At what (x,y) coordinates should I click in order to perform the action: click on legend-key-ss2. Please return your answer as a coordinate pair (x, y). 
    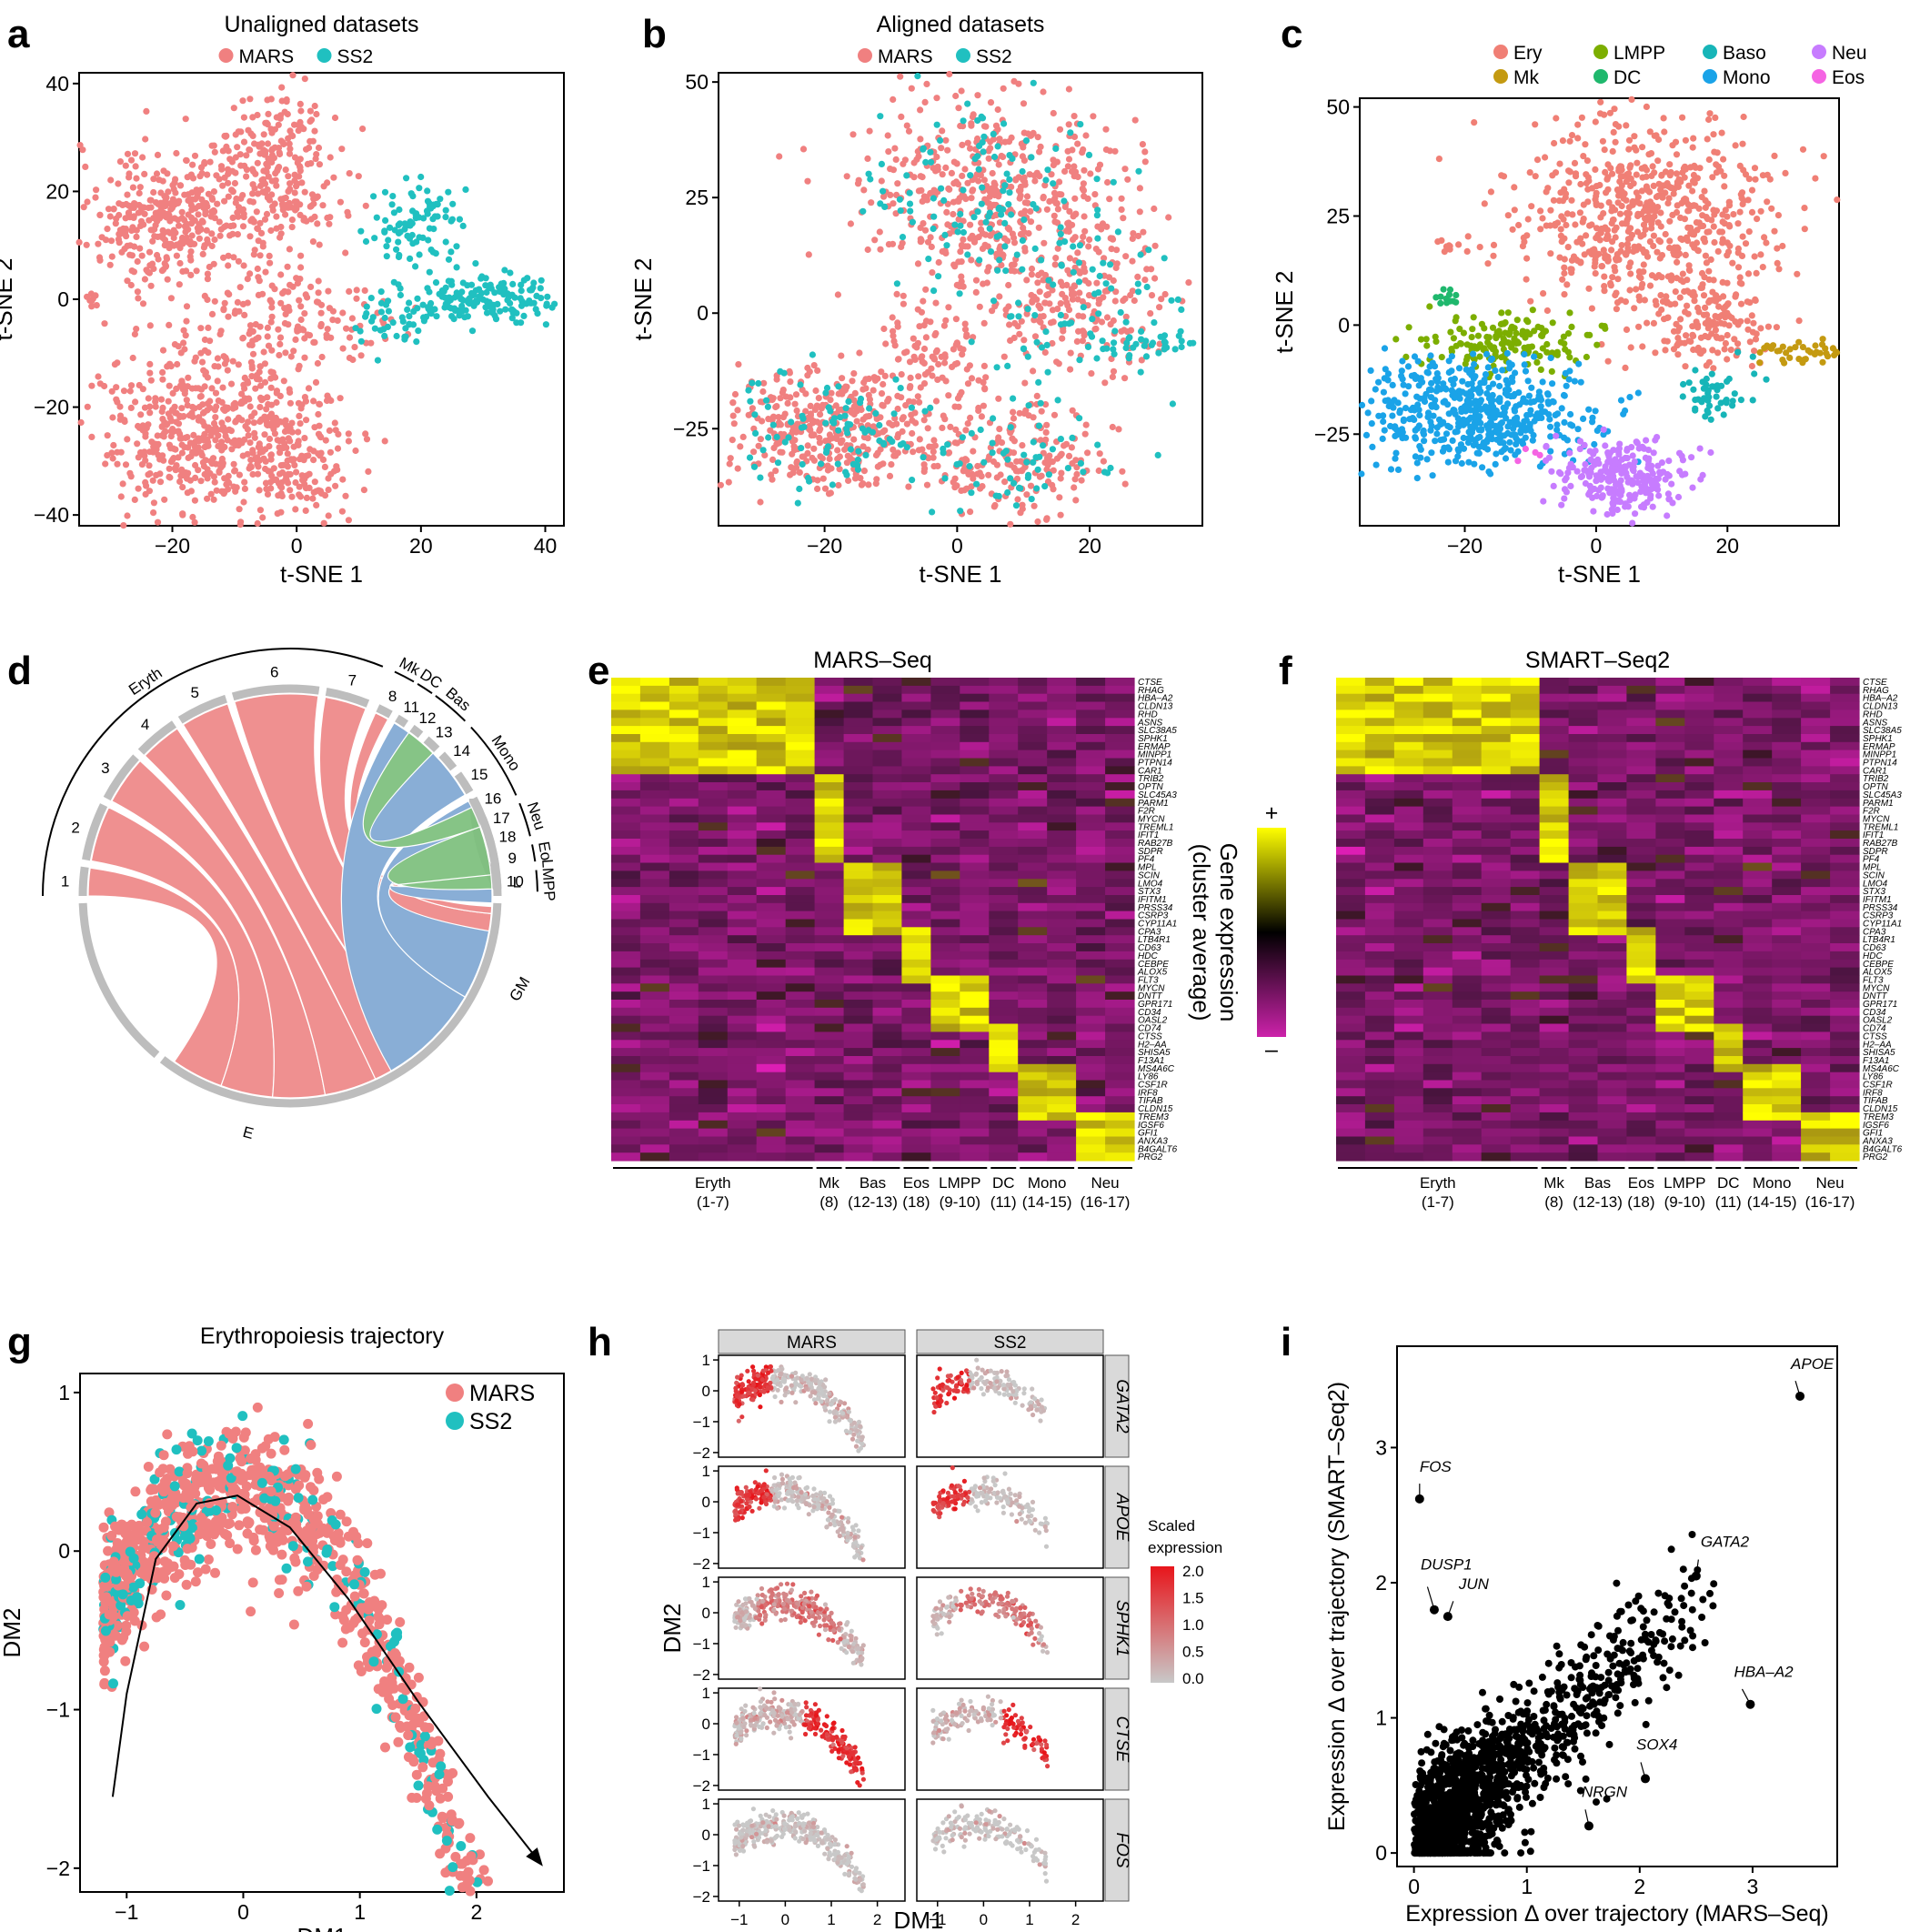
    Looking at the image, I should click on (324, 55).